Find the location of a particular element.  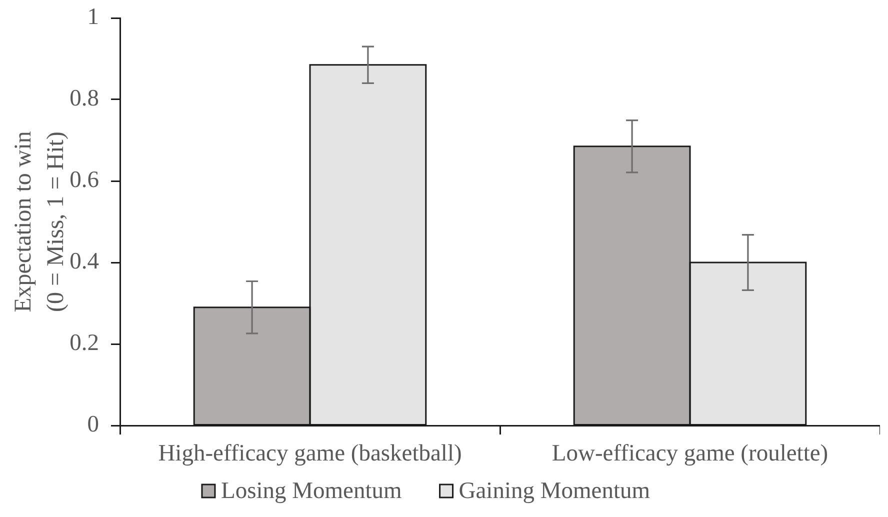

x-tick-label: High-efficacy game (basketball) is located at coordinates (310, 453).